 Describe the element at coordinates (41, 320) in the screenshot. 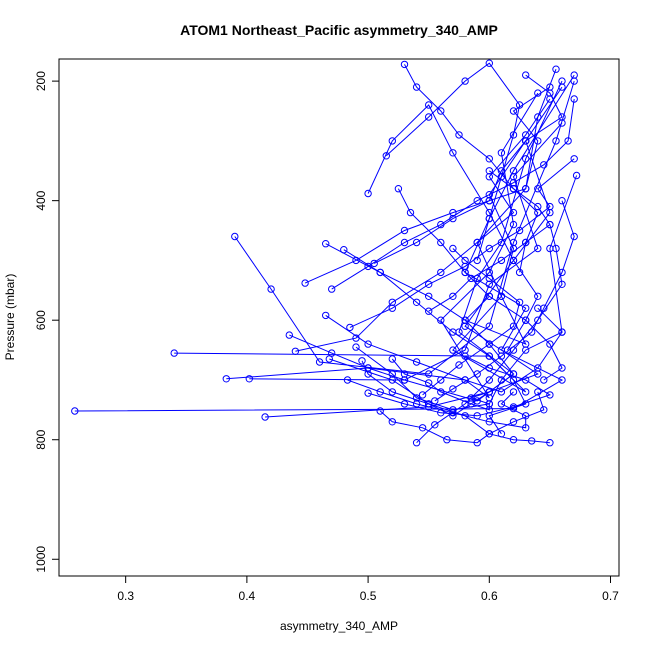

I see `y-tick-label: 600` at that location.